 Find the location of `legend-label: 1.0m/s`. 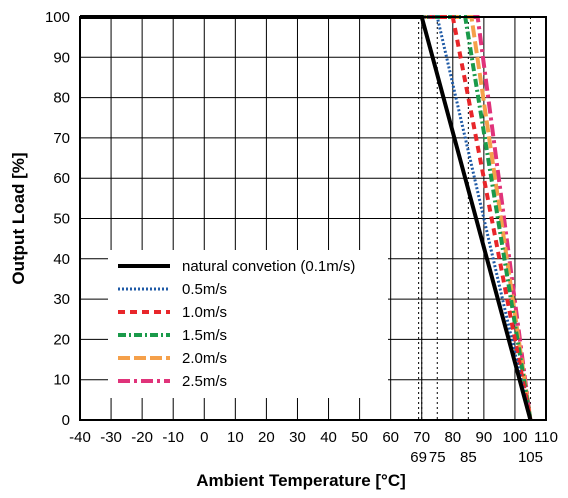

legend-label: 1.0m/s is located at coordinates (204, 312).